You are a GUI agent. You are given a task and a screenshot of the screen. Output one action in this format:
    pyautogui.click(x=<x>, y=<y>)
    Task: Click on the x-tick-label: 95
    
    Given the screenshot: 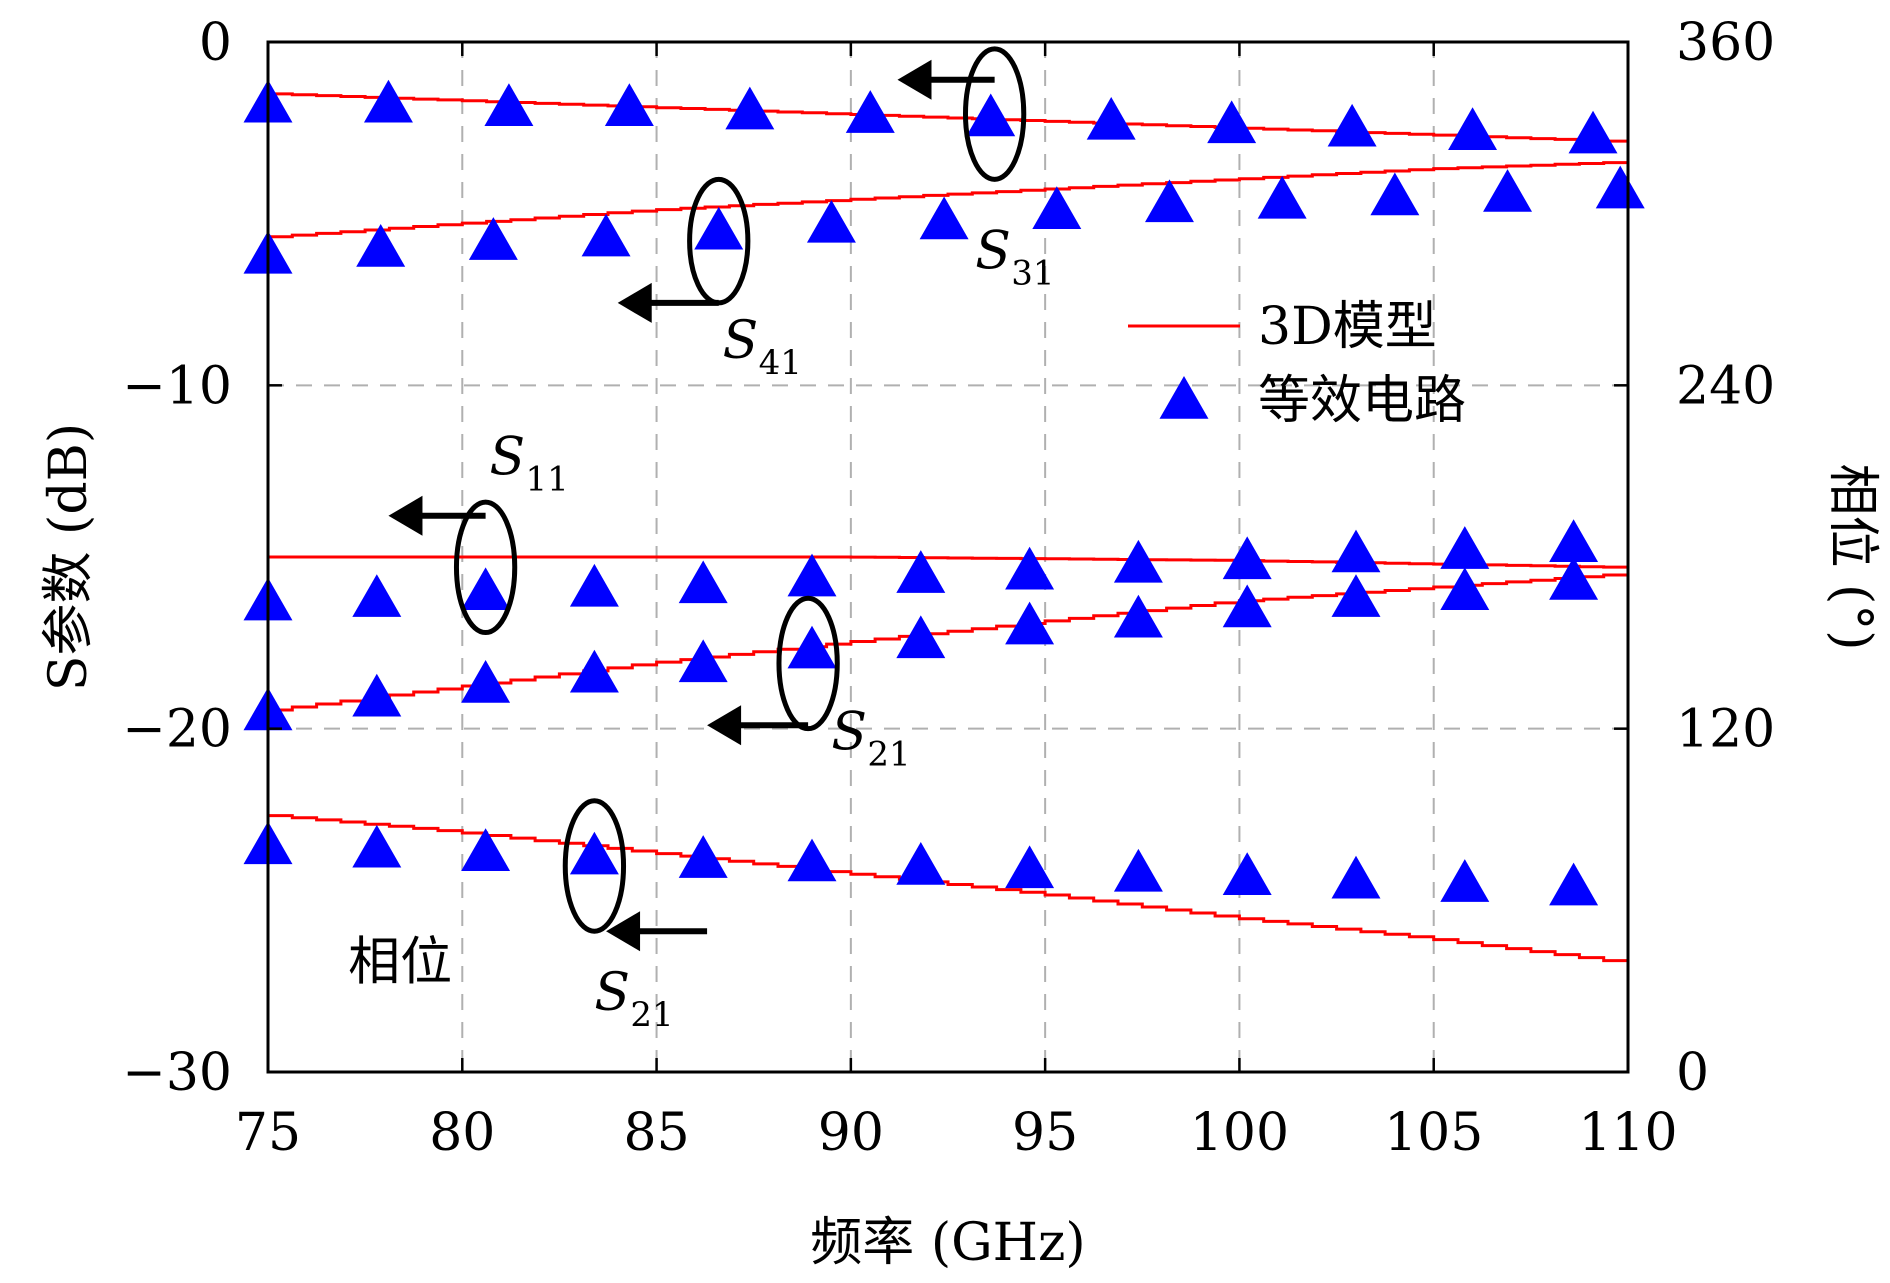 What is the action you would take?
    pyautogui.click(x=1045, y=1133)
    